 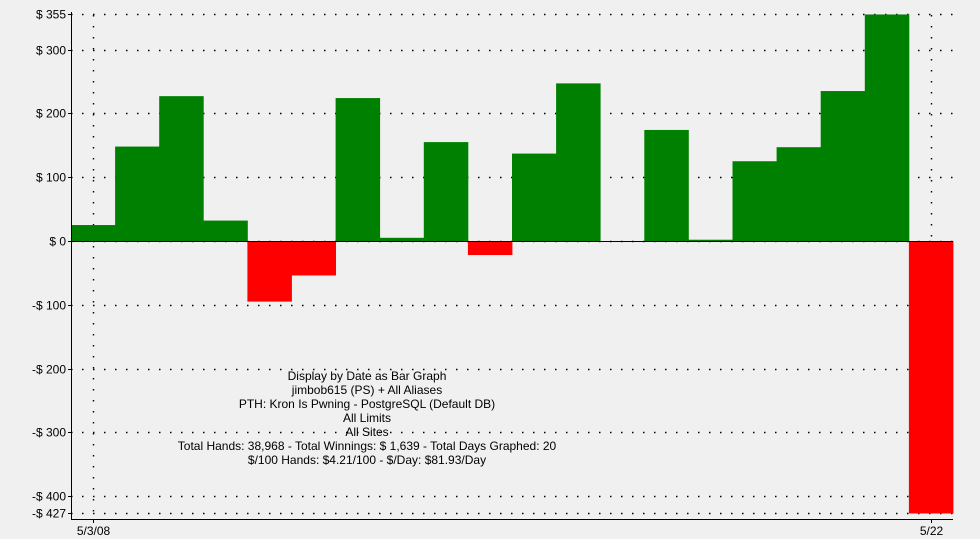 What do you see at coordinates (51, 51) in the screenshot?
I see `y-tick-label-1: $ 300` at bounding box center [51, 51].